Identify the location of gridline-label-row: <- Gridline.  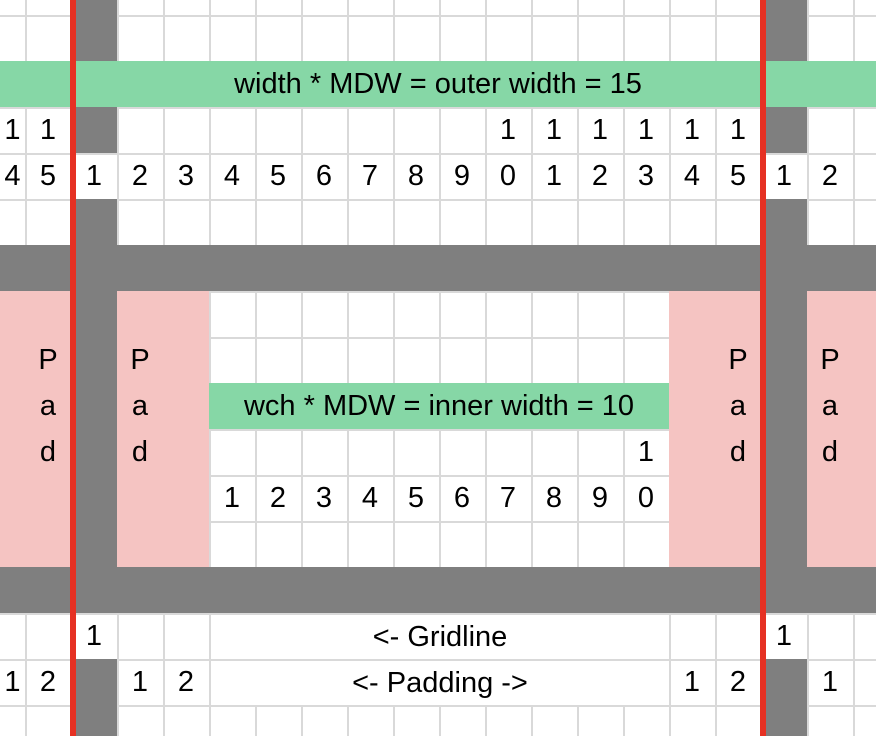
(440, 637).